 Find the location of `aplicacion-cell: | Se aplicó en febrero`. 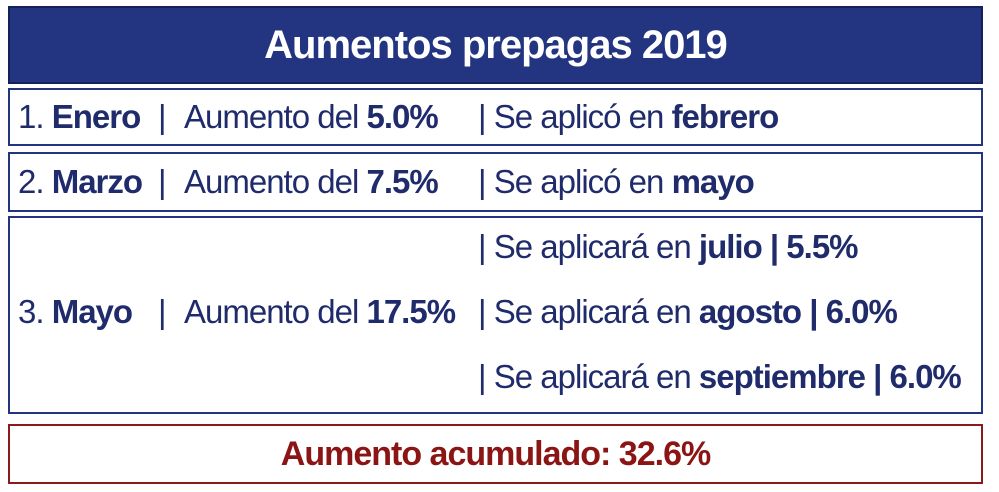

aplicacion-cell: | Se aplicó en febrero is located at coordinates (629, 117).